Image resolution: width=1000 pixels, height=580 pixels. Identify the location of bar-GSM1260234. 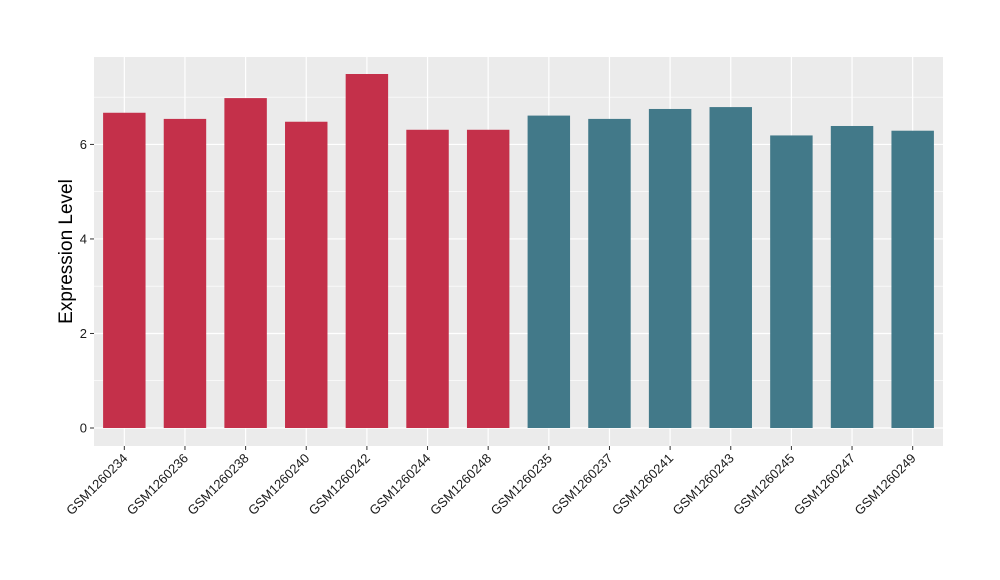
(124, 270).